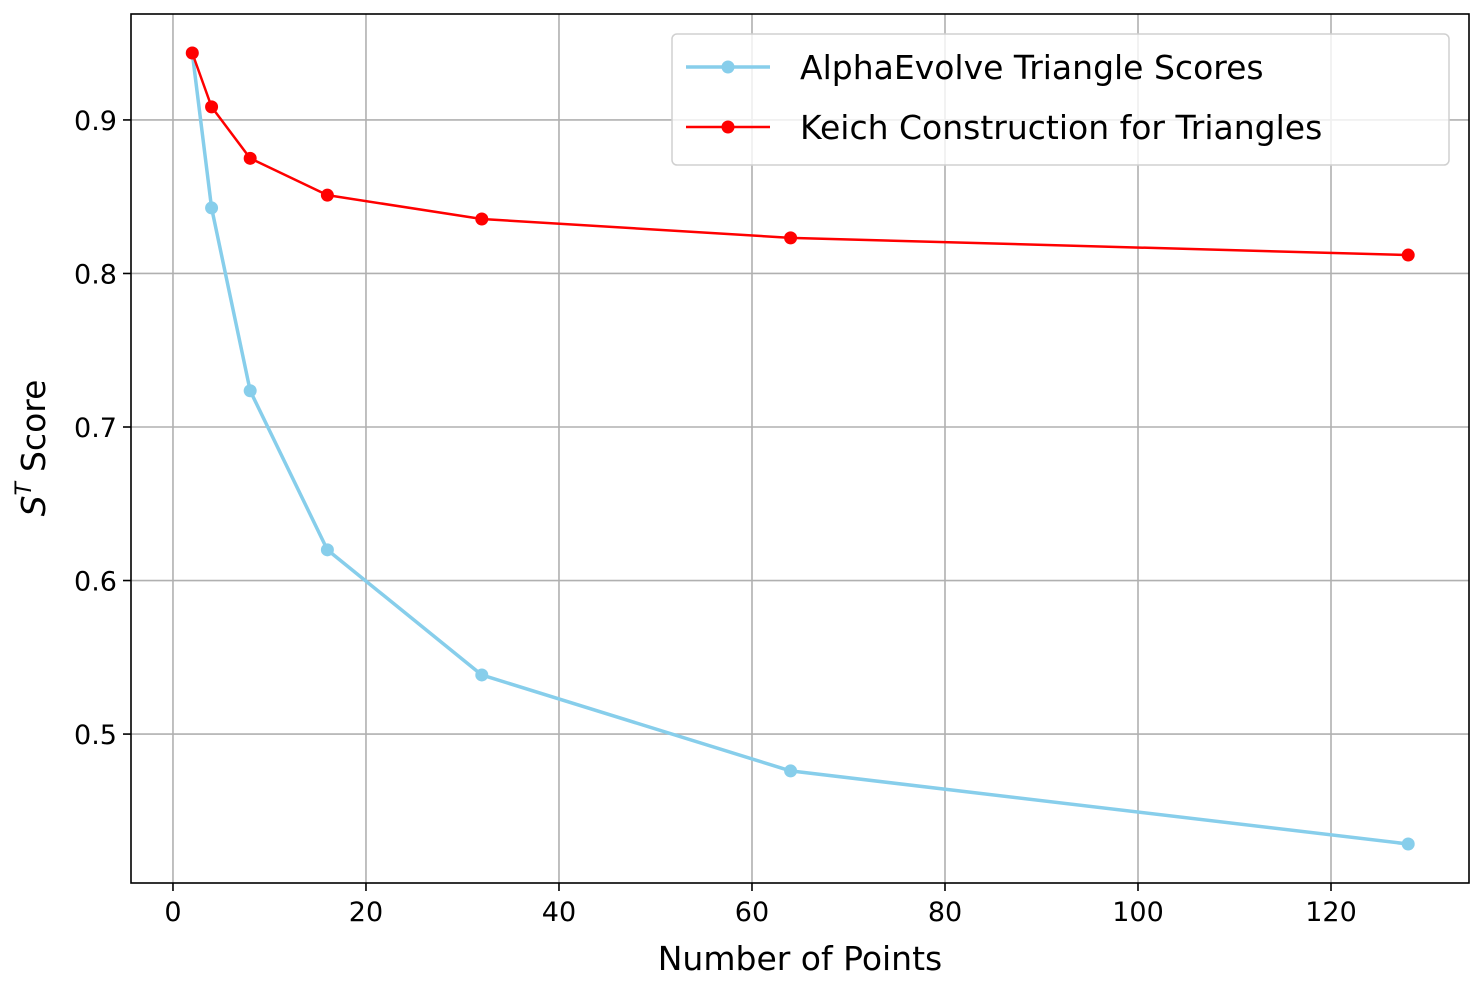  I want to click on x-tick-label: 0, so click(172, 912).